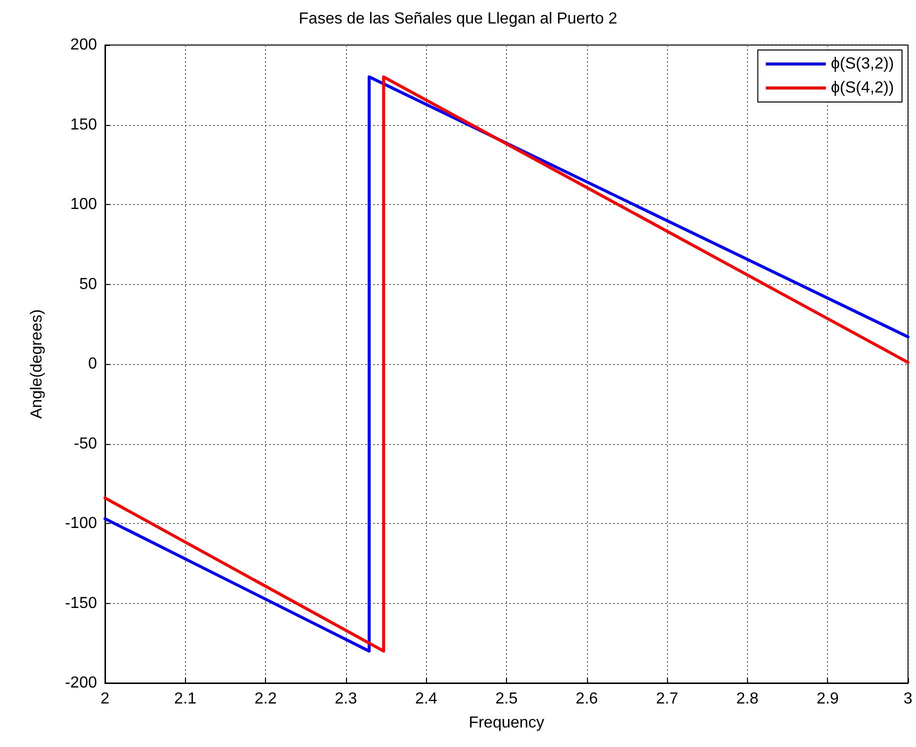  Describe the element at coordinates (81, 683) in the screenshot. I see `y-tick-label: -200` at that location.